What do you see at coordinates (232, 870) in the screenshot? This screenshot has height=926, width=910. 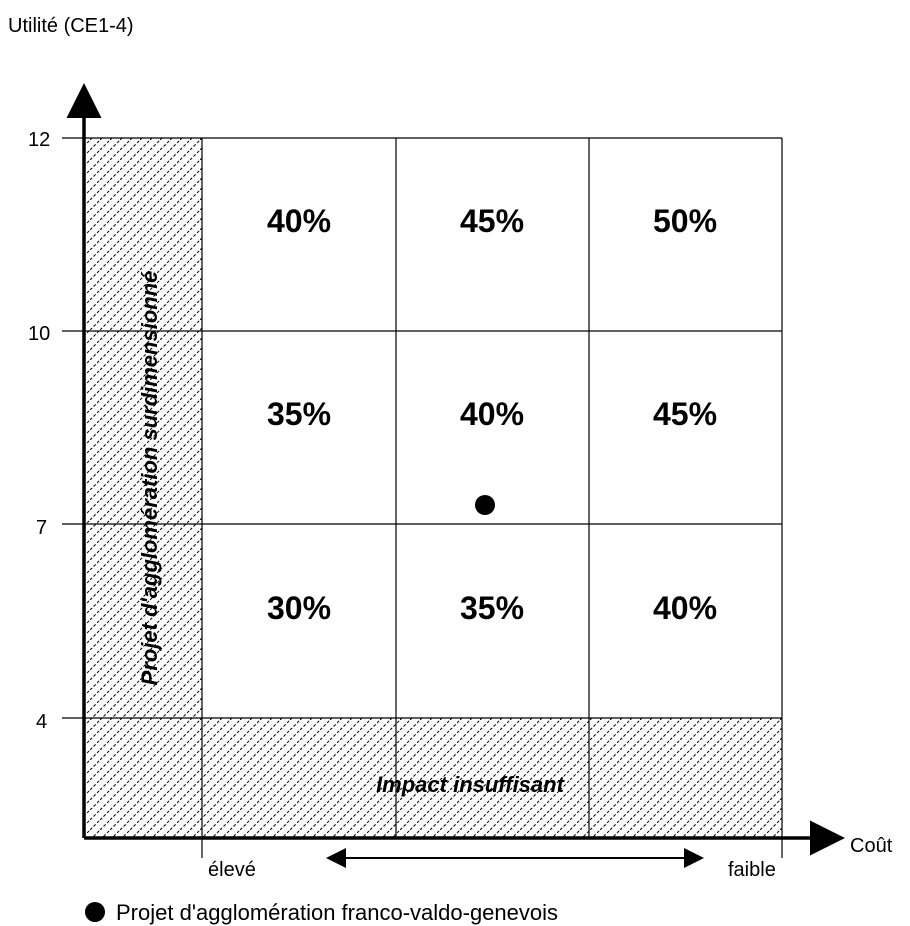 I see `x-tick-high-cost: élevé` at bounding box center [232, 870].